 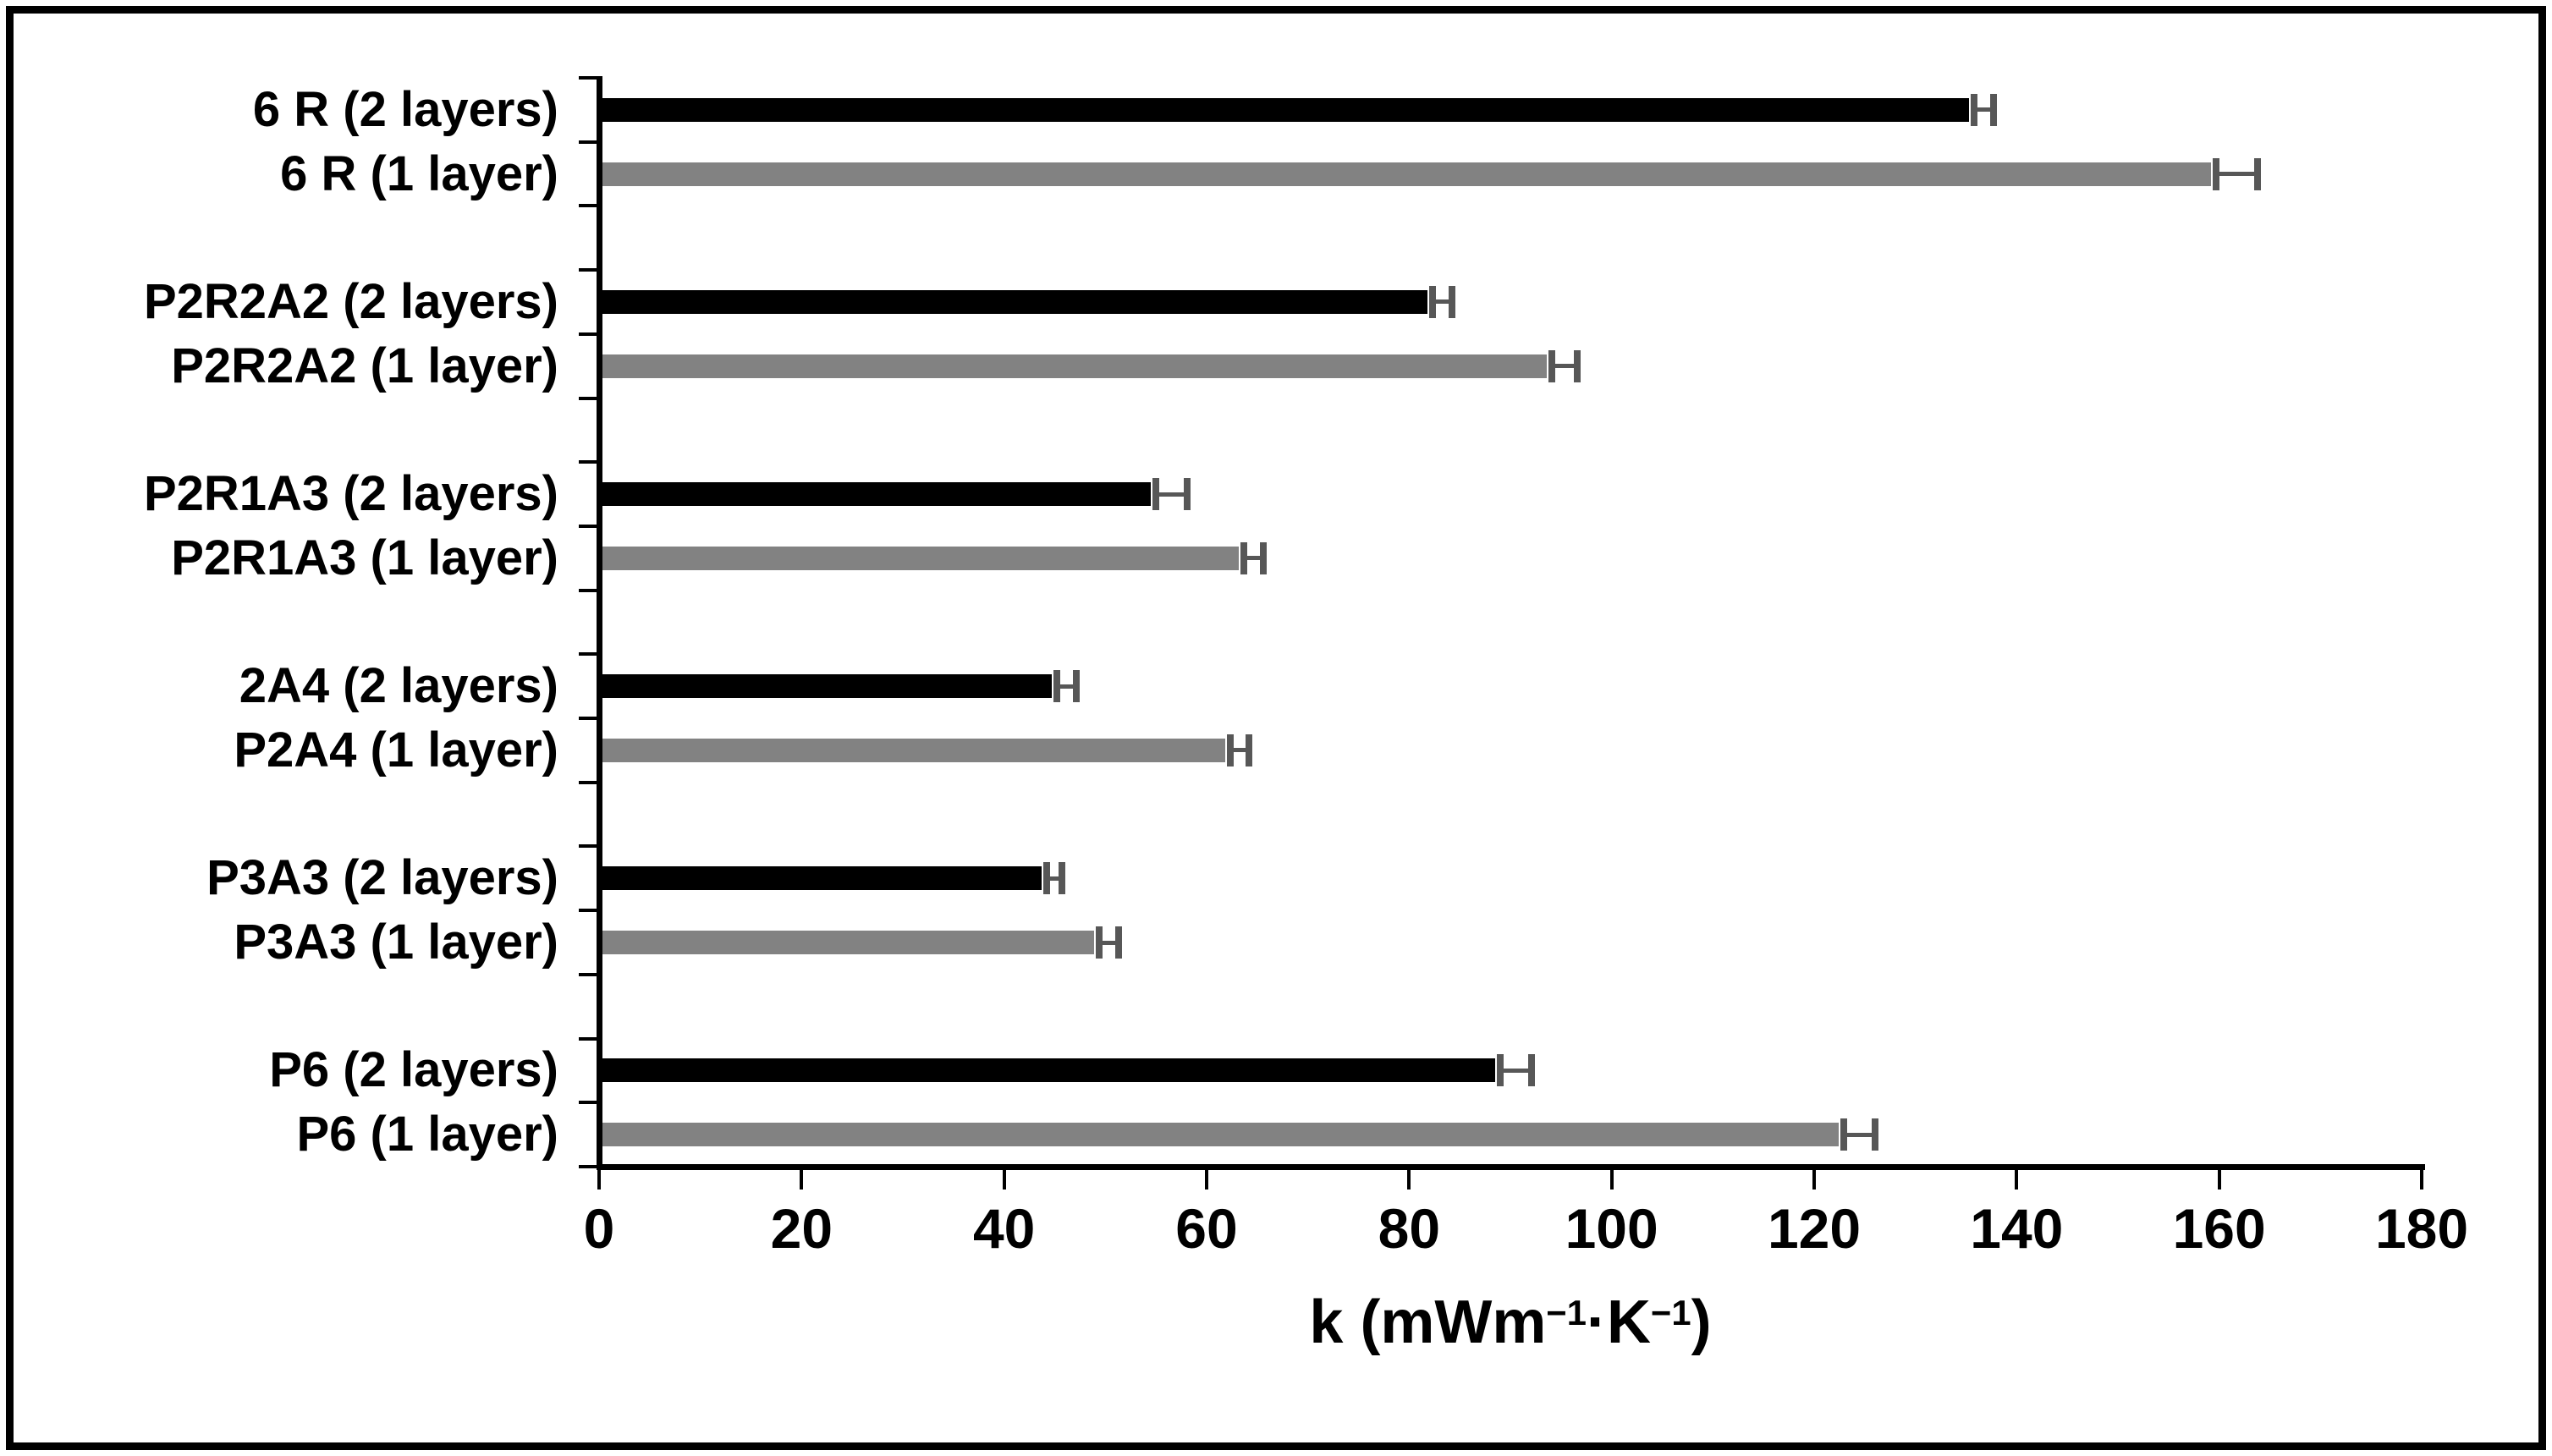 I want to click on category-label: 2A4 (2 layers), so click(x=399, y=686).